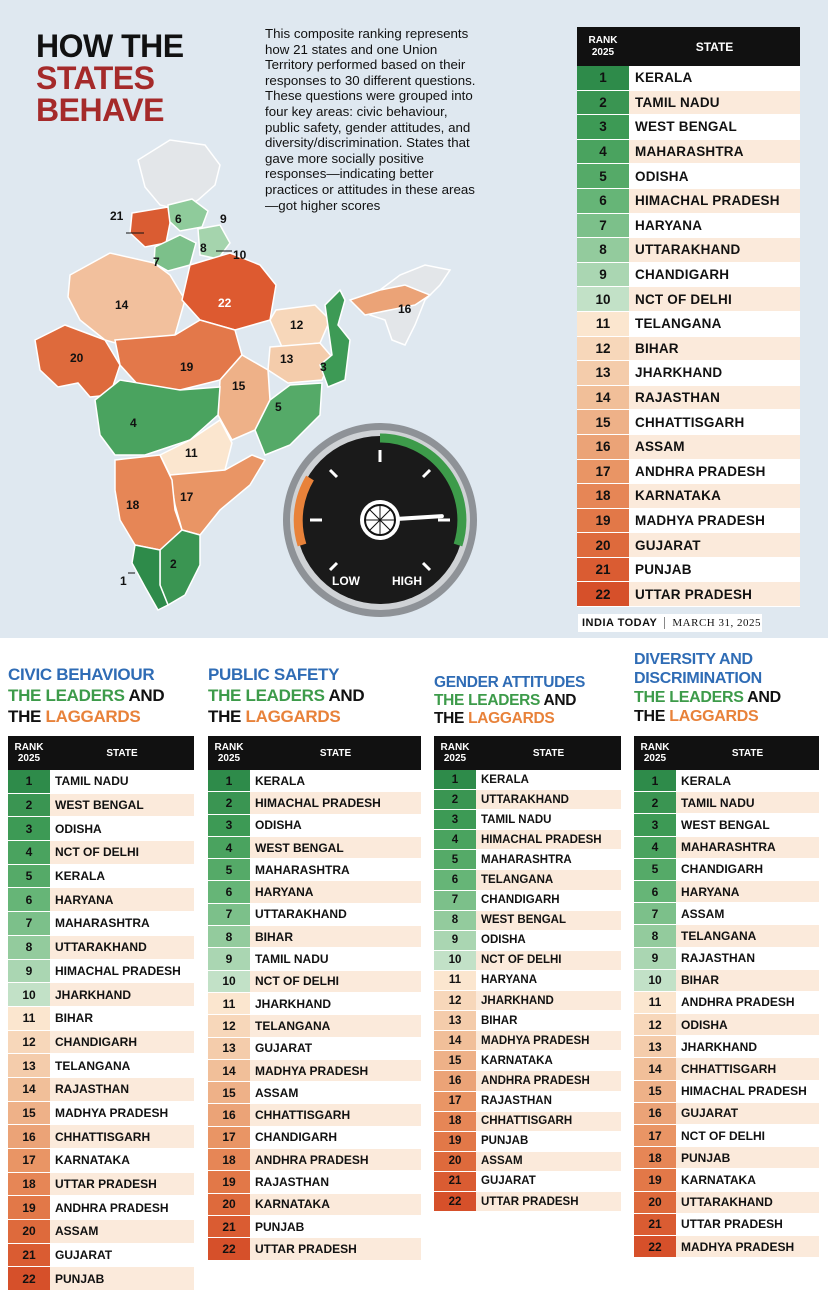 The image size is (828, 1291). I want to click on table-row: 21 GUJARAT, so click(527, 1181).